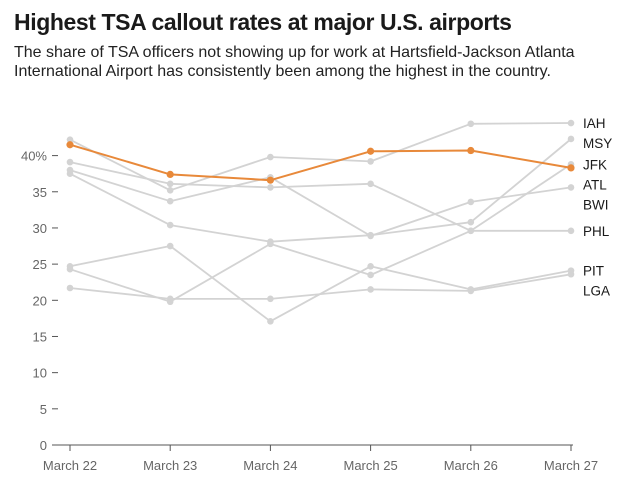 Image resolution: width=640 pixels, height=503 pixels. I want to click on end-label-atl: ATL, so click(595, 184).